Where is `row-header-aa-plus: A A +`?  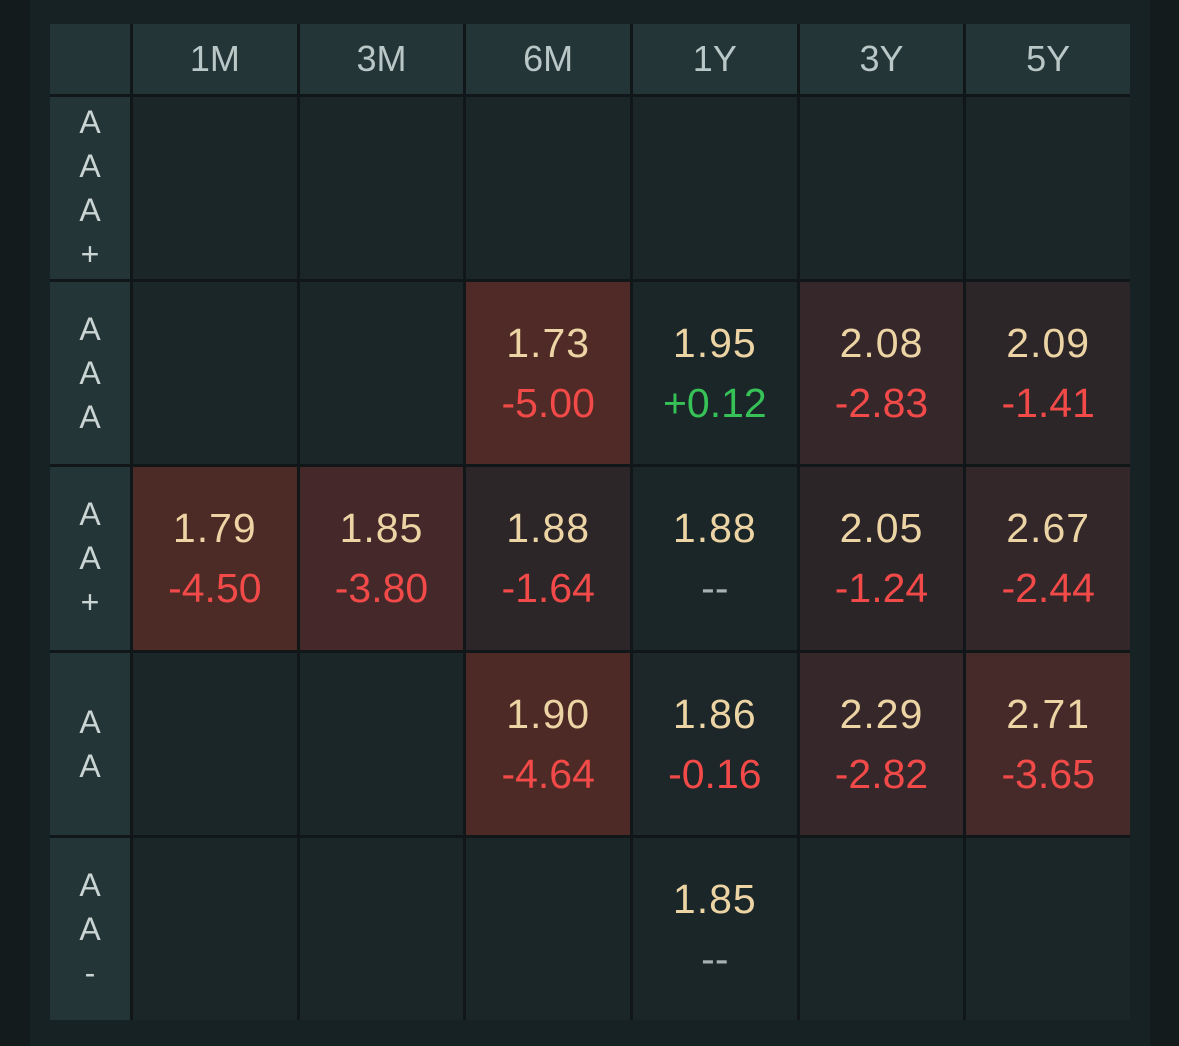
row-header-aa-plus: A A + is located at coordinates (90, 558).